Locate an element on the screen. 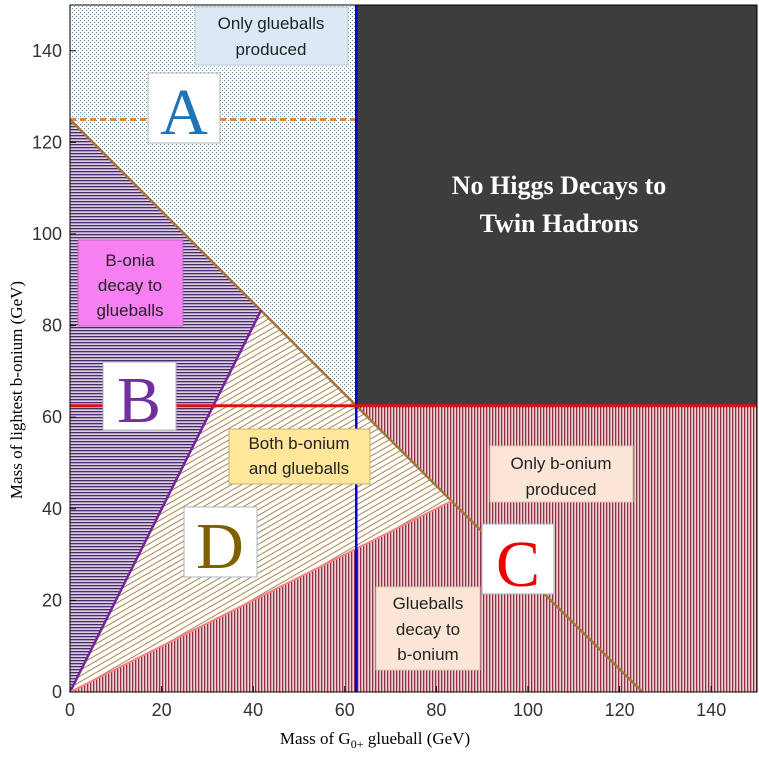  bonia-decay-annotation: B-onia decay to glueballs is located at coordinates (130, 283).